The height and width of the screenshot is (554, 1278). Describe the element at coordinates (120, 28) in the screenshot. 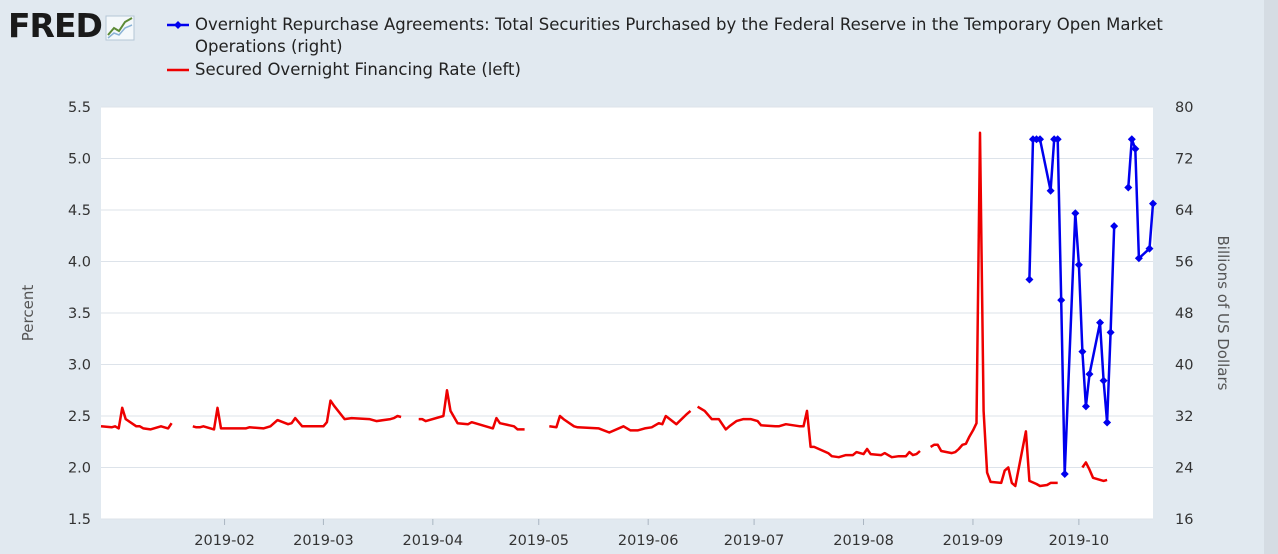

I see `chart-line-icon` at that location.